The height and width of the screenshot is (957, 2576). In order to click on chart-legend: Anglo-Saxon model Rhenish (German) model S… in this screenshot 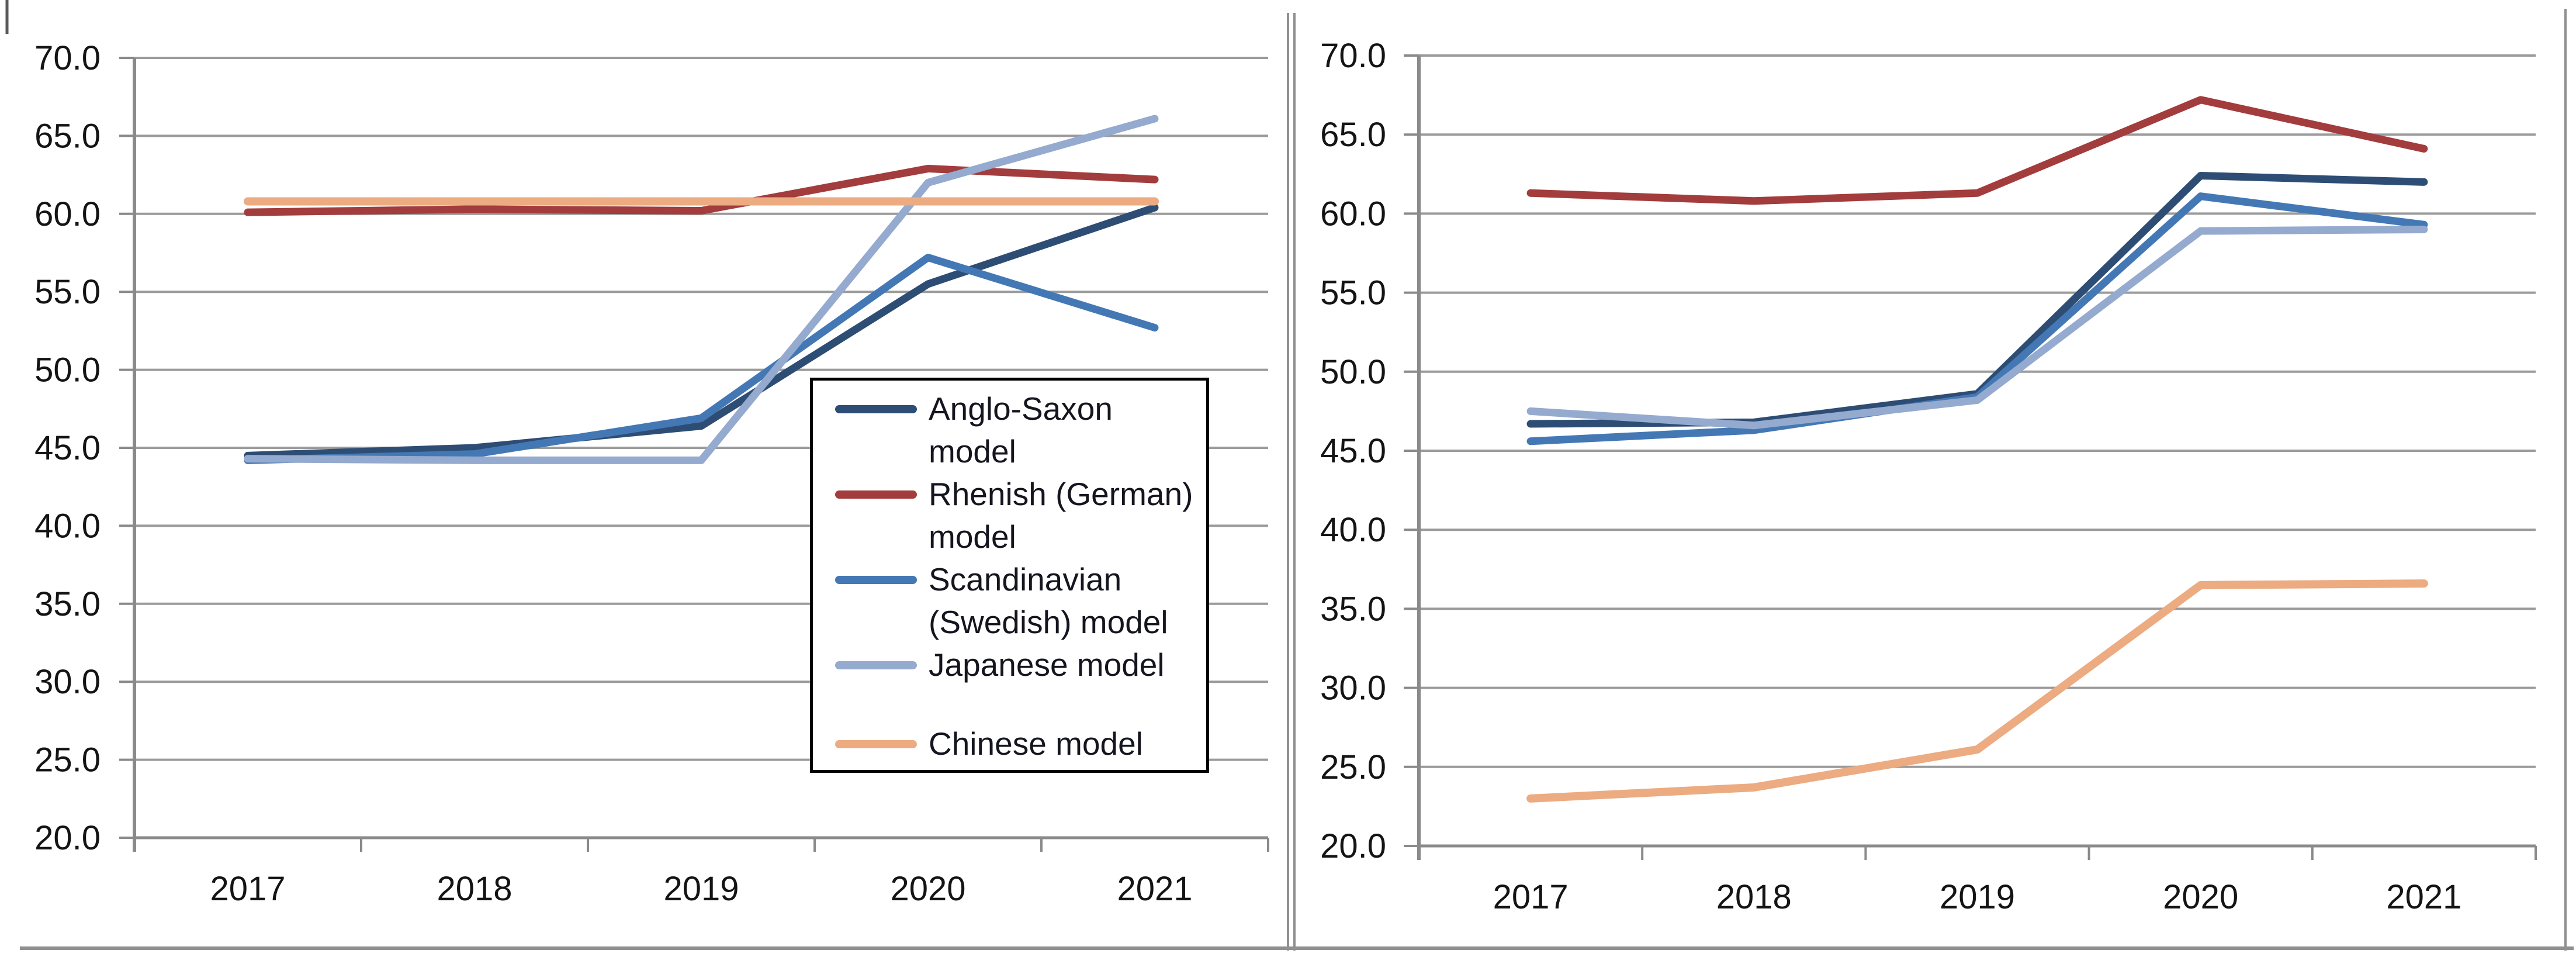, I will do `click(1009, 575)`.